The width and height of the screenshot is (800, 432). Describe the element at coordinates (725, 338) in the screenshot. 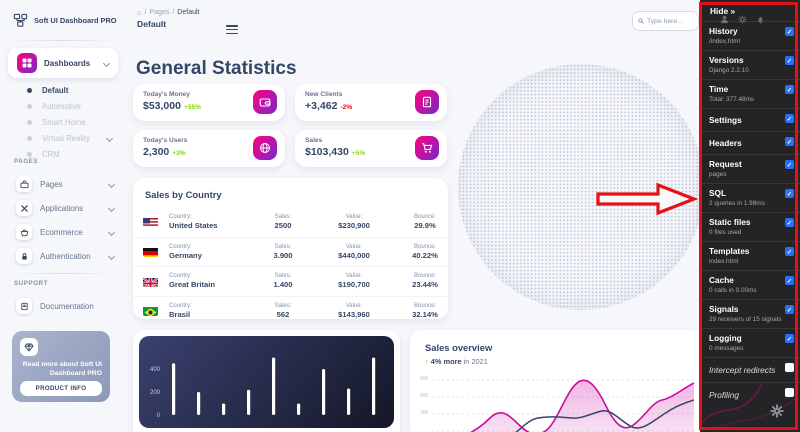

I see `panel-label: Logging` at that location.